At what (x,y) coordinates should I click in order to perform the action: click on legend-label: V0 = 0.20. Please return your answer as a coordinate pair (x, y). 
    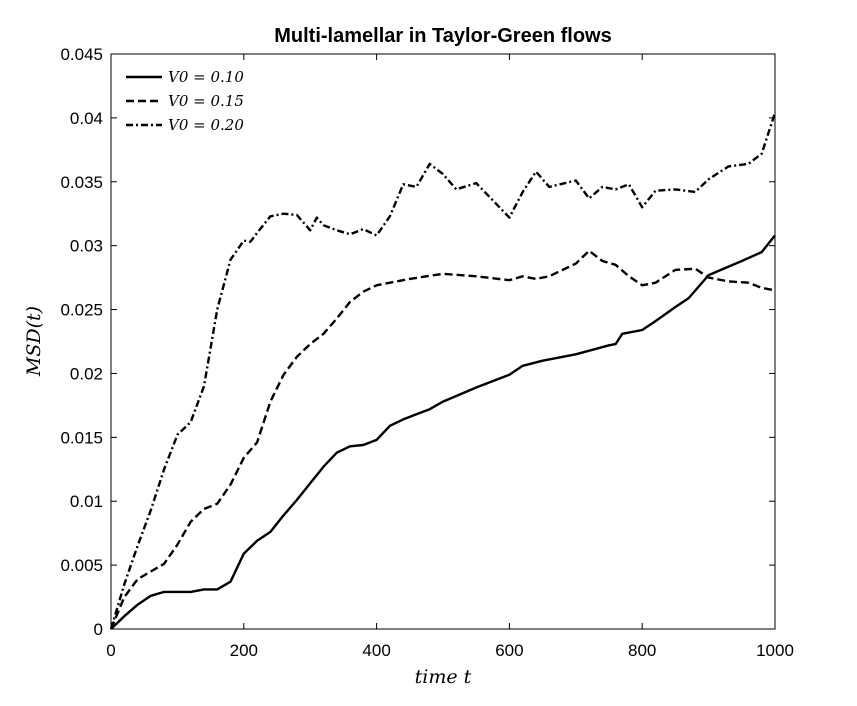
    Looking at the image, I should click on (206, 125).